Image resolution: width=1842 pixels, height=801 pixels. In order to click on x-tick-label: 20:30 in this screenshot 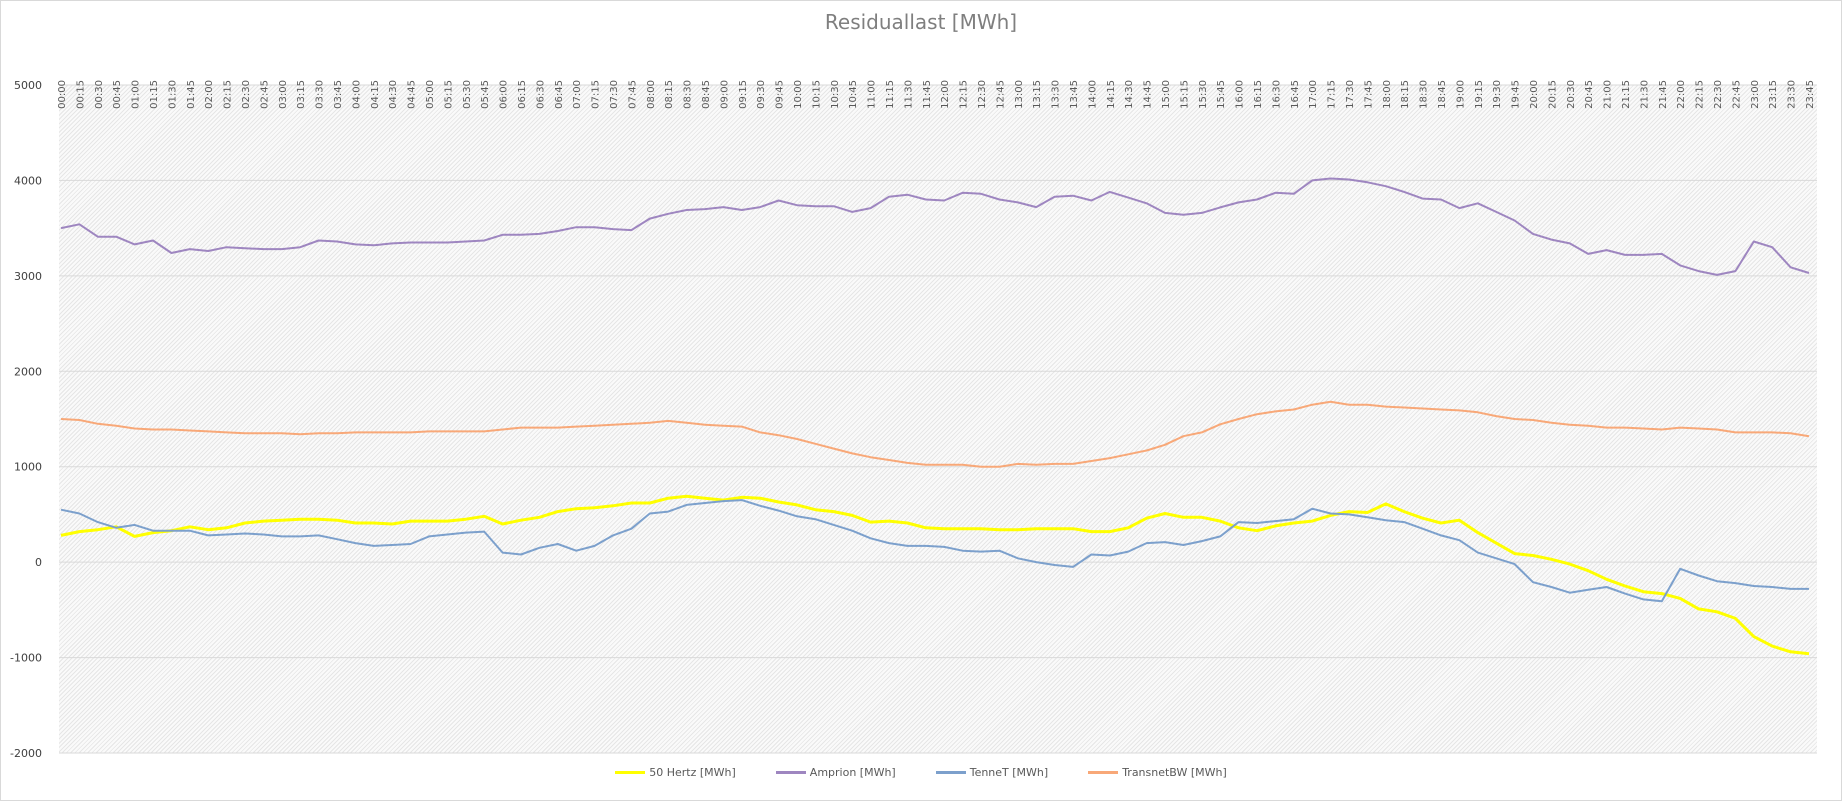, I will do `click(1571, 94)`.